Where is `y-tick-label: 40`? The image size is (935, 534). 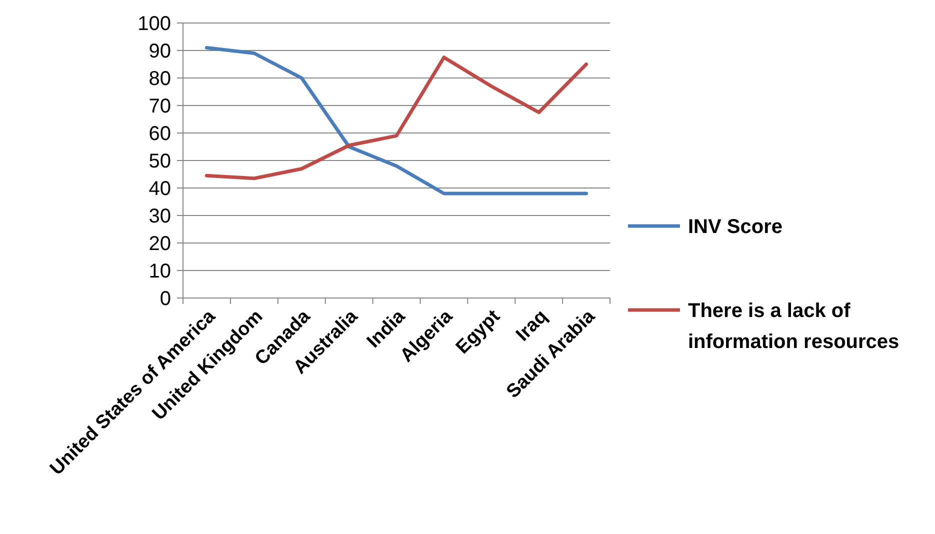 y-tick-label: 40 is located at coordinates (159, 189).